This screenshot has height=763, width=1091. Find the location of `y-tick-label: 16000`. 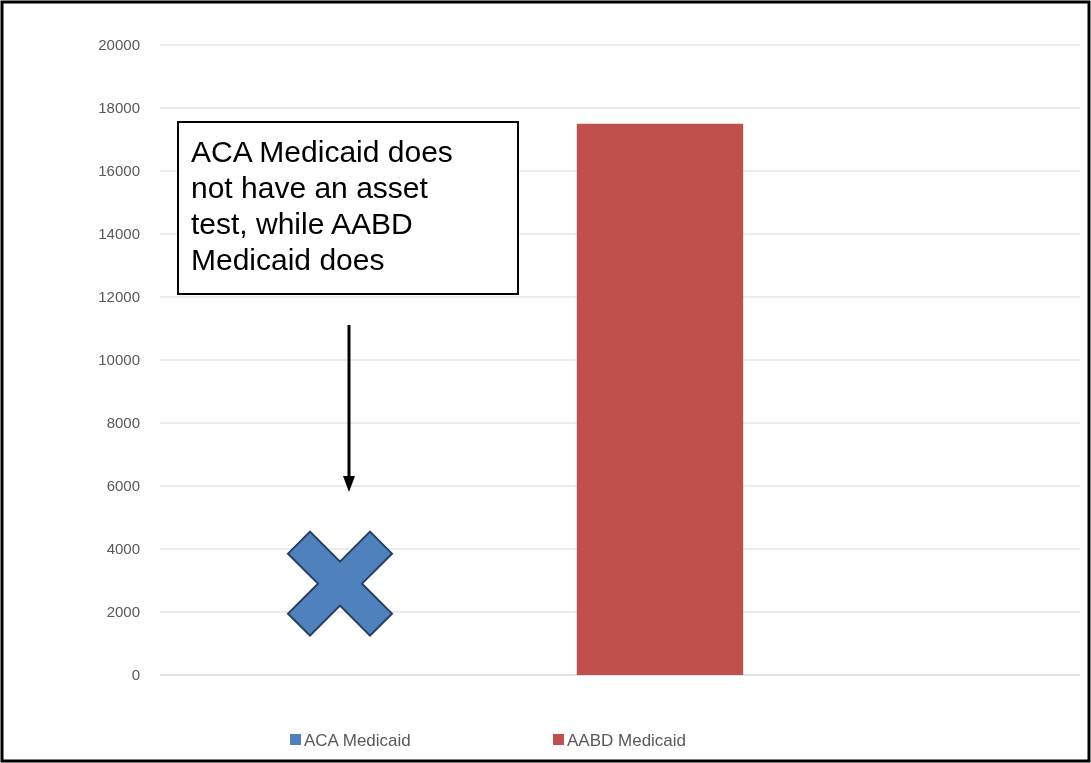

y-tick-label: 16000 is located at coordinates (119, 171).